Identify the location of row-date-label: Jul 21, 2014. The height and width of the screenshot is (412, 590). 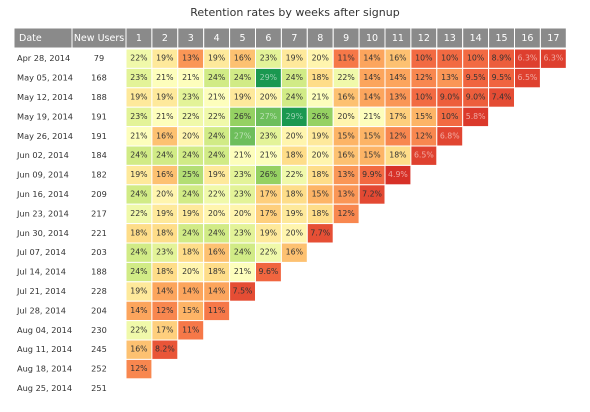
(41, 291).